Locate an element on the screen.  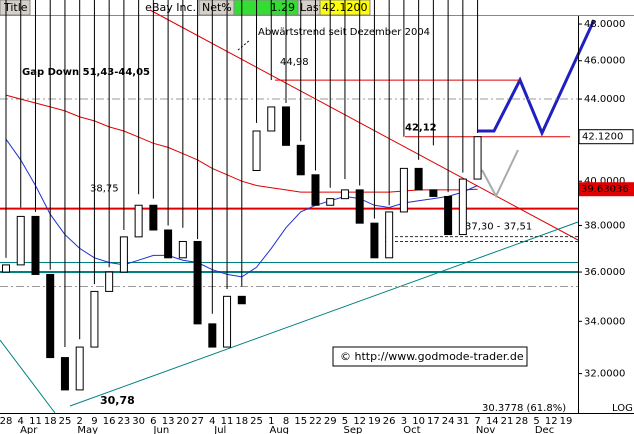
header-net: 1.29 is located at coordinates (283, 7).